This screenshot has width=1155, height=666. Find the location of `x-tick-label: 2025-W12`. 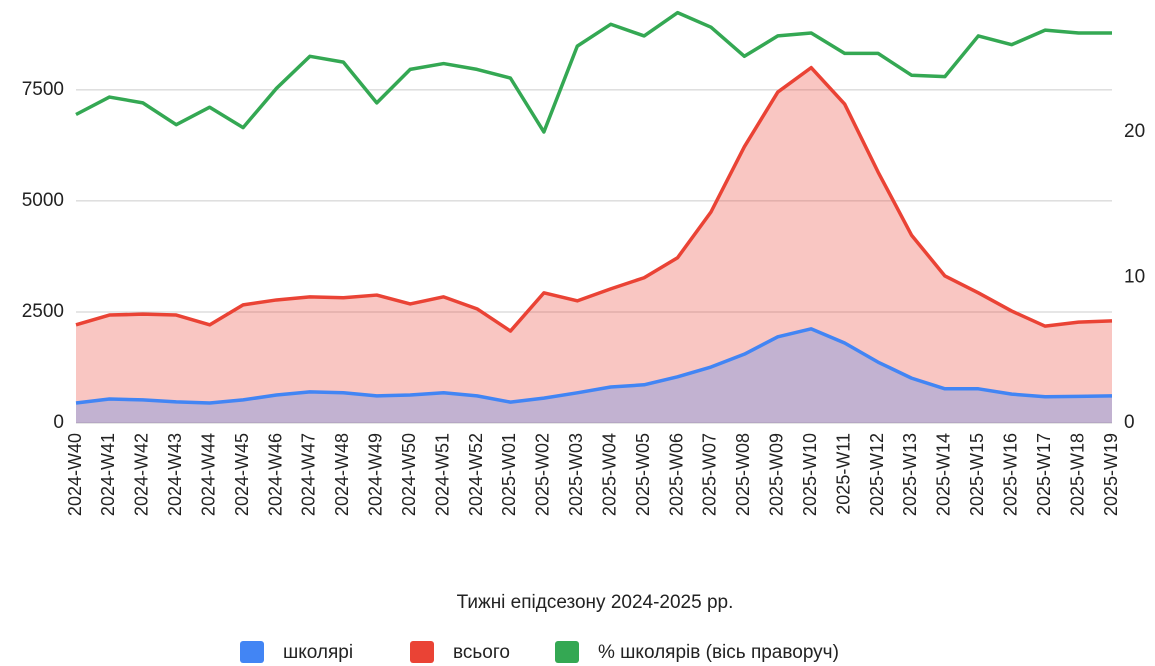

x-tick-label: 2025-W12 is located at coordinates (877, 474).